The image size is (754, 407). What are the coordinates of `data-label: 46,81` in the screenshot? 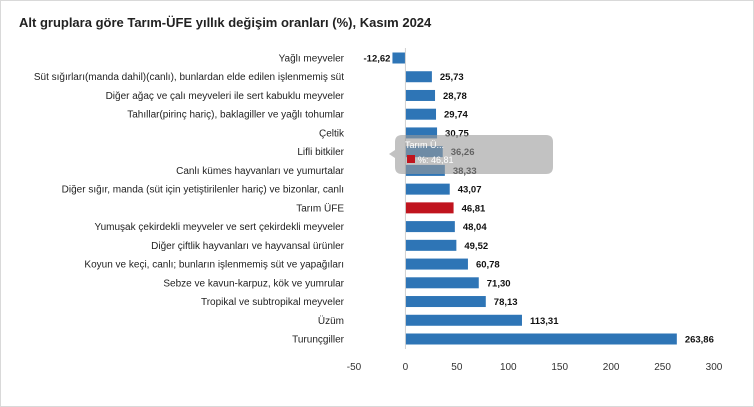 It's located at (474, 208).